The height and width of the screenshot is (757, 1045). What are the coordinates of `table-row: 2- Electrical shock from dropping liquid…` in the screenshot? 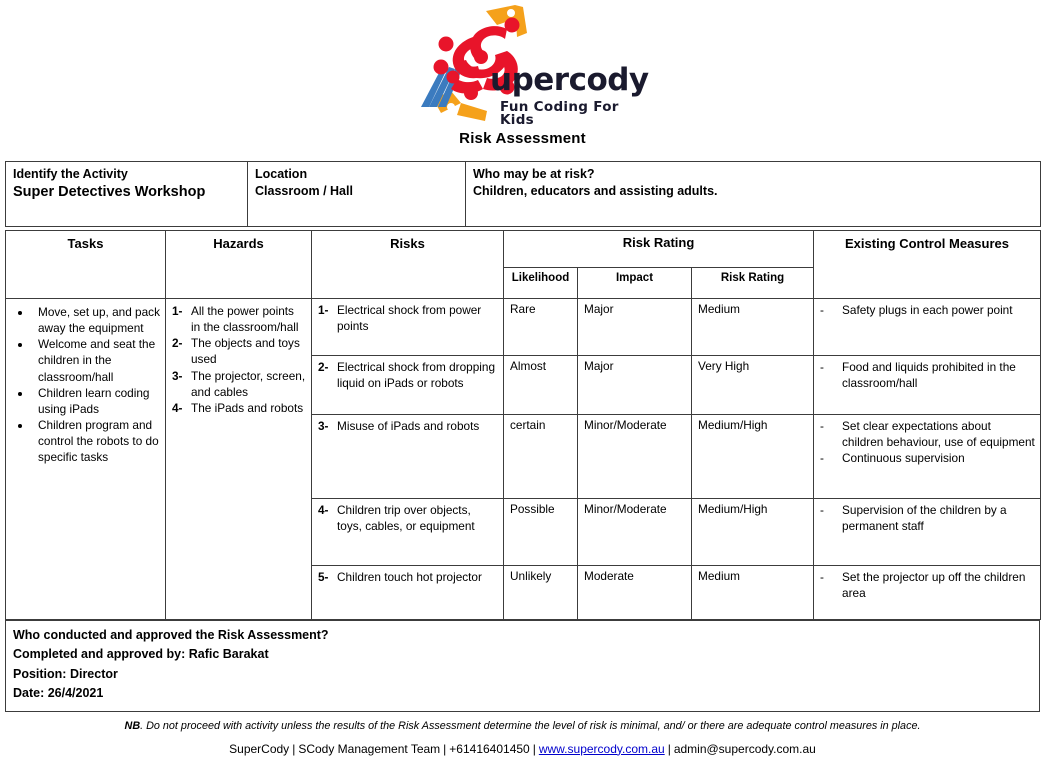 It's located at (524, 385).